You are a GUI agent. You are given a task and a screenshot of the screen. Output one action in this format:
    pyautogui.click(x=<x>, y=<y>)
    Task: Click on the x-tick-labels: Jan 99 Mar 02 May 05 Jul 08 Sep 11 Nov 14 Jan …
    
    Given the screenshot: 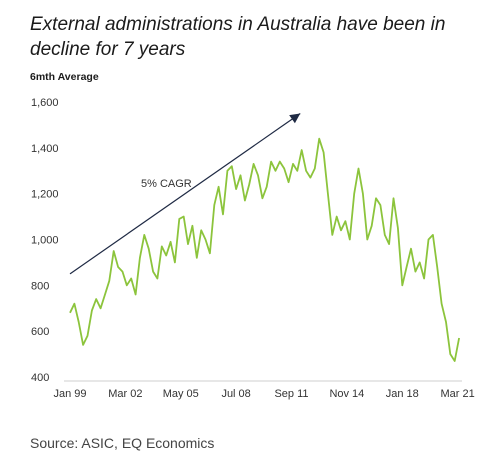 What is the action you would take?
    pyautogui.click(x=263, y=394)
    